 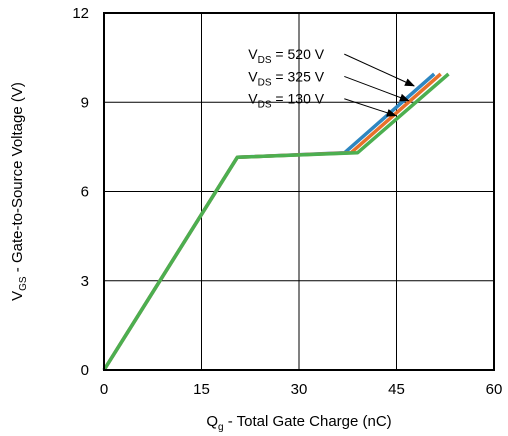 What do you see at coordinates (286, 78) in the screenshot?
I see `series-label-2: VDS = 325 V` at bounding box center [286, 78].